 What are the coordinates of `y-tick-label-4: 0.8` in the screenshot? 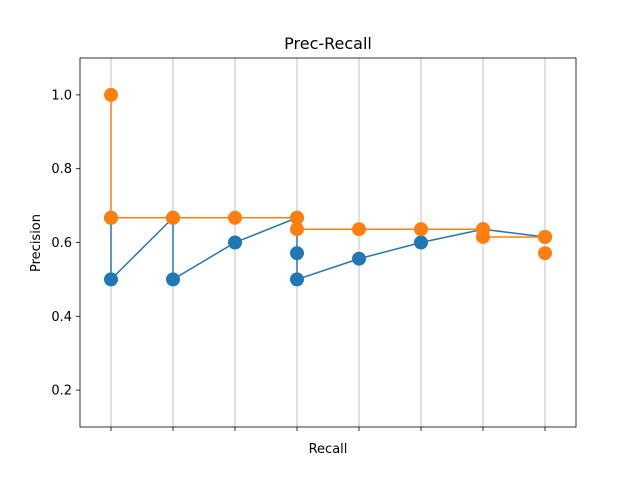 It's located at (61, 169).